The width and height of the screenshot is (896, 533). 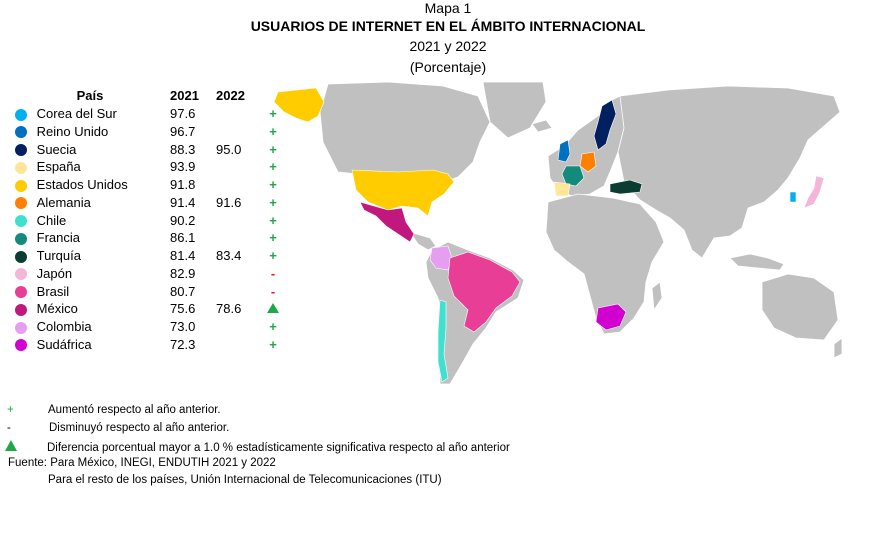 I want to click on col-country-header: País, so click(x=90, y=96).